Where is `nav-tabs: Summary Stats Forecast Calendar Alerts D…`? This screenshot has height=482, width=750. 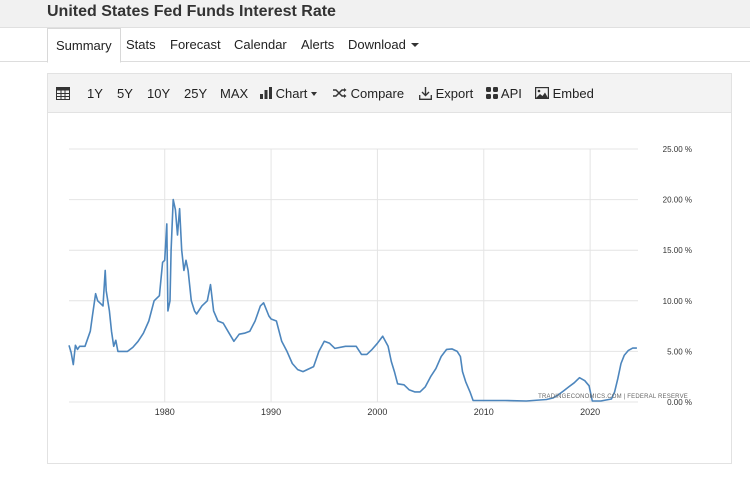
nav-tabs: Summary Stats Forecast Calendar Alerts D… is located at coordinates (375, 45).